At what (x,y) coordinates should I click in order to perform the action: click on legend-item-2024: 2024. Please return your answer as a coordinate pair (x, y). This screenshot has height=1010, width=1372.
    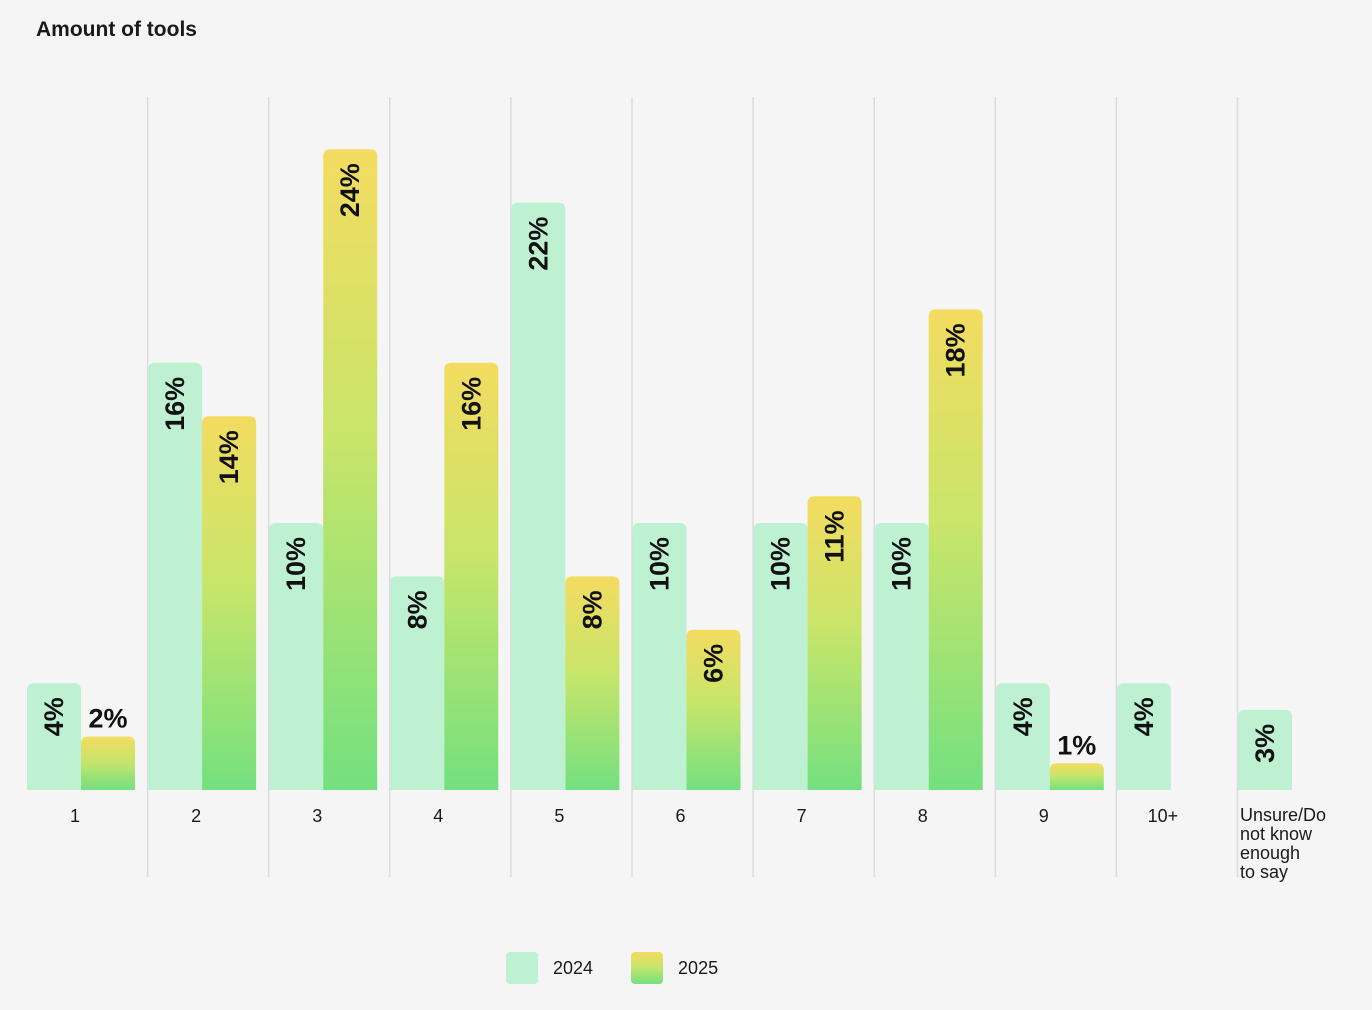
    Looking at the image, I should click on (549, 968).